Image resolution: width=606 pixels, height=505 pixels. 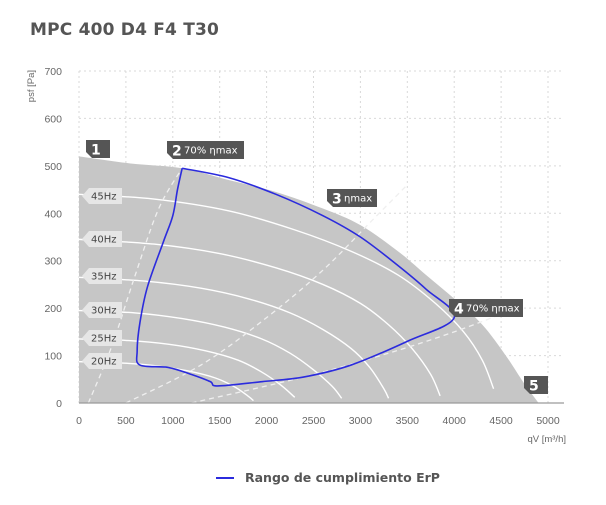 I want to click on frequency-label: 45Hz, so click(x=104, y=197).